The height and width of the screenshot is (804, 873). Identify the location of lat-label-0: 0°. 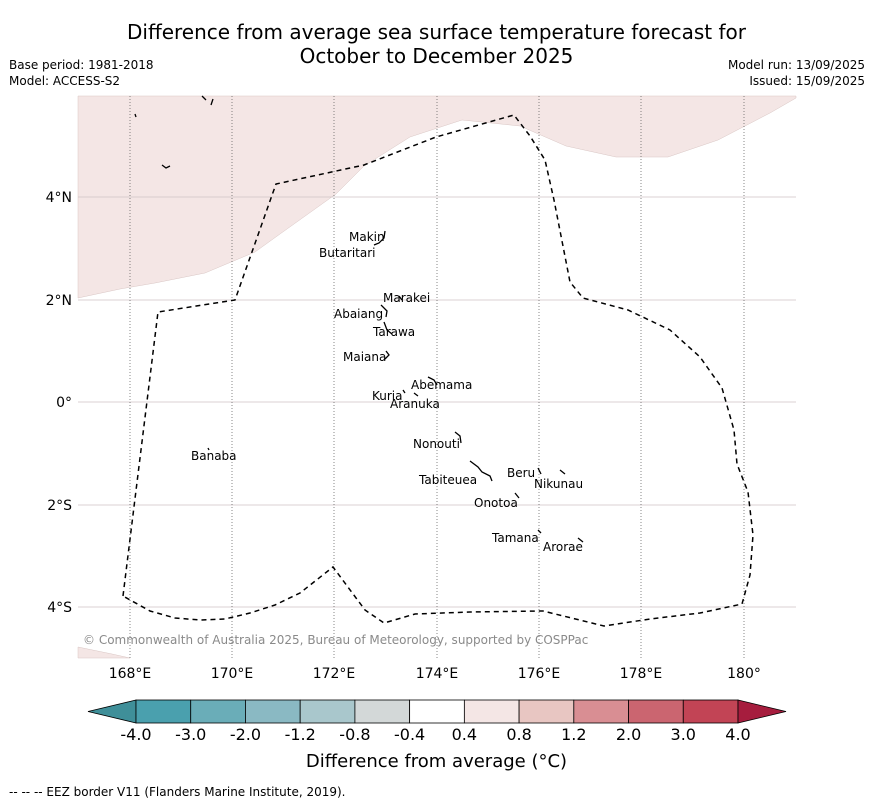
(64, 403).